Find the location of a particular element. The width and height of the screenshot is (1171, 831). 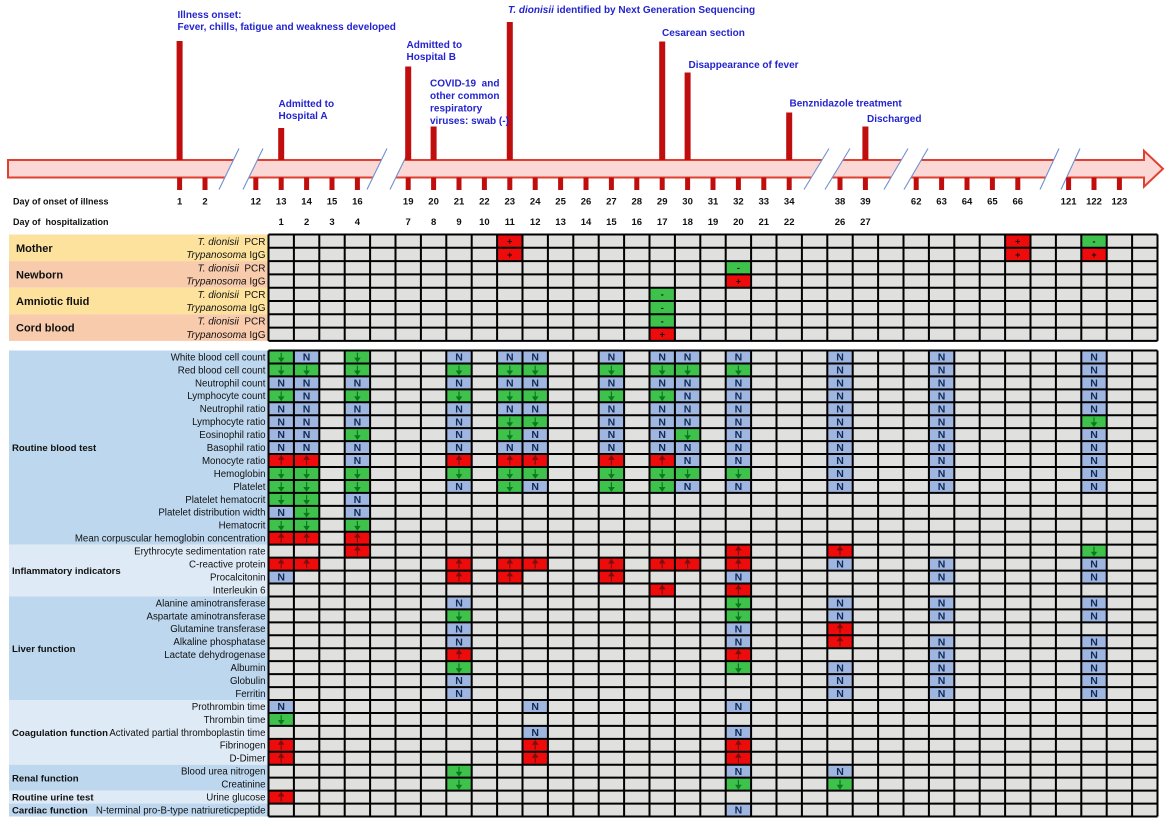

svg-text: Hospital B is located at coordinates (431, 57).